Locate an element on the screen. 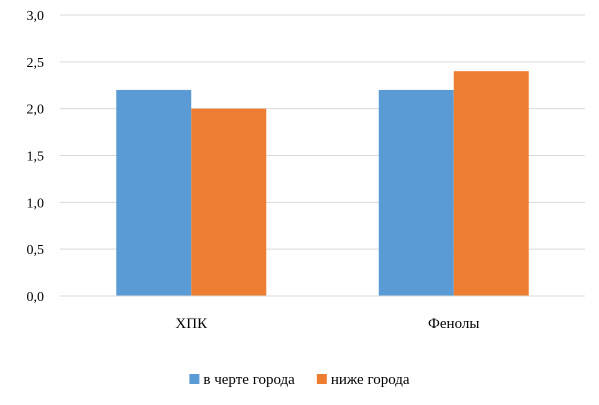 This screenshot has height=405, width=599. y-tick-label: 2,0 is located at coordinates (36, 110).